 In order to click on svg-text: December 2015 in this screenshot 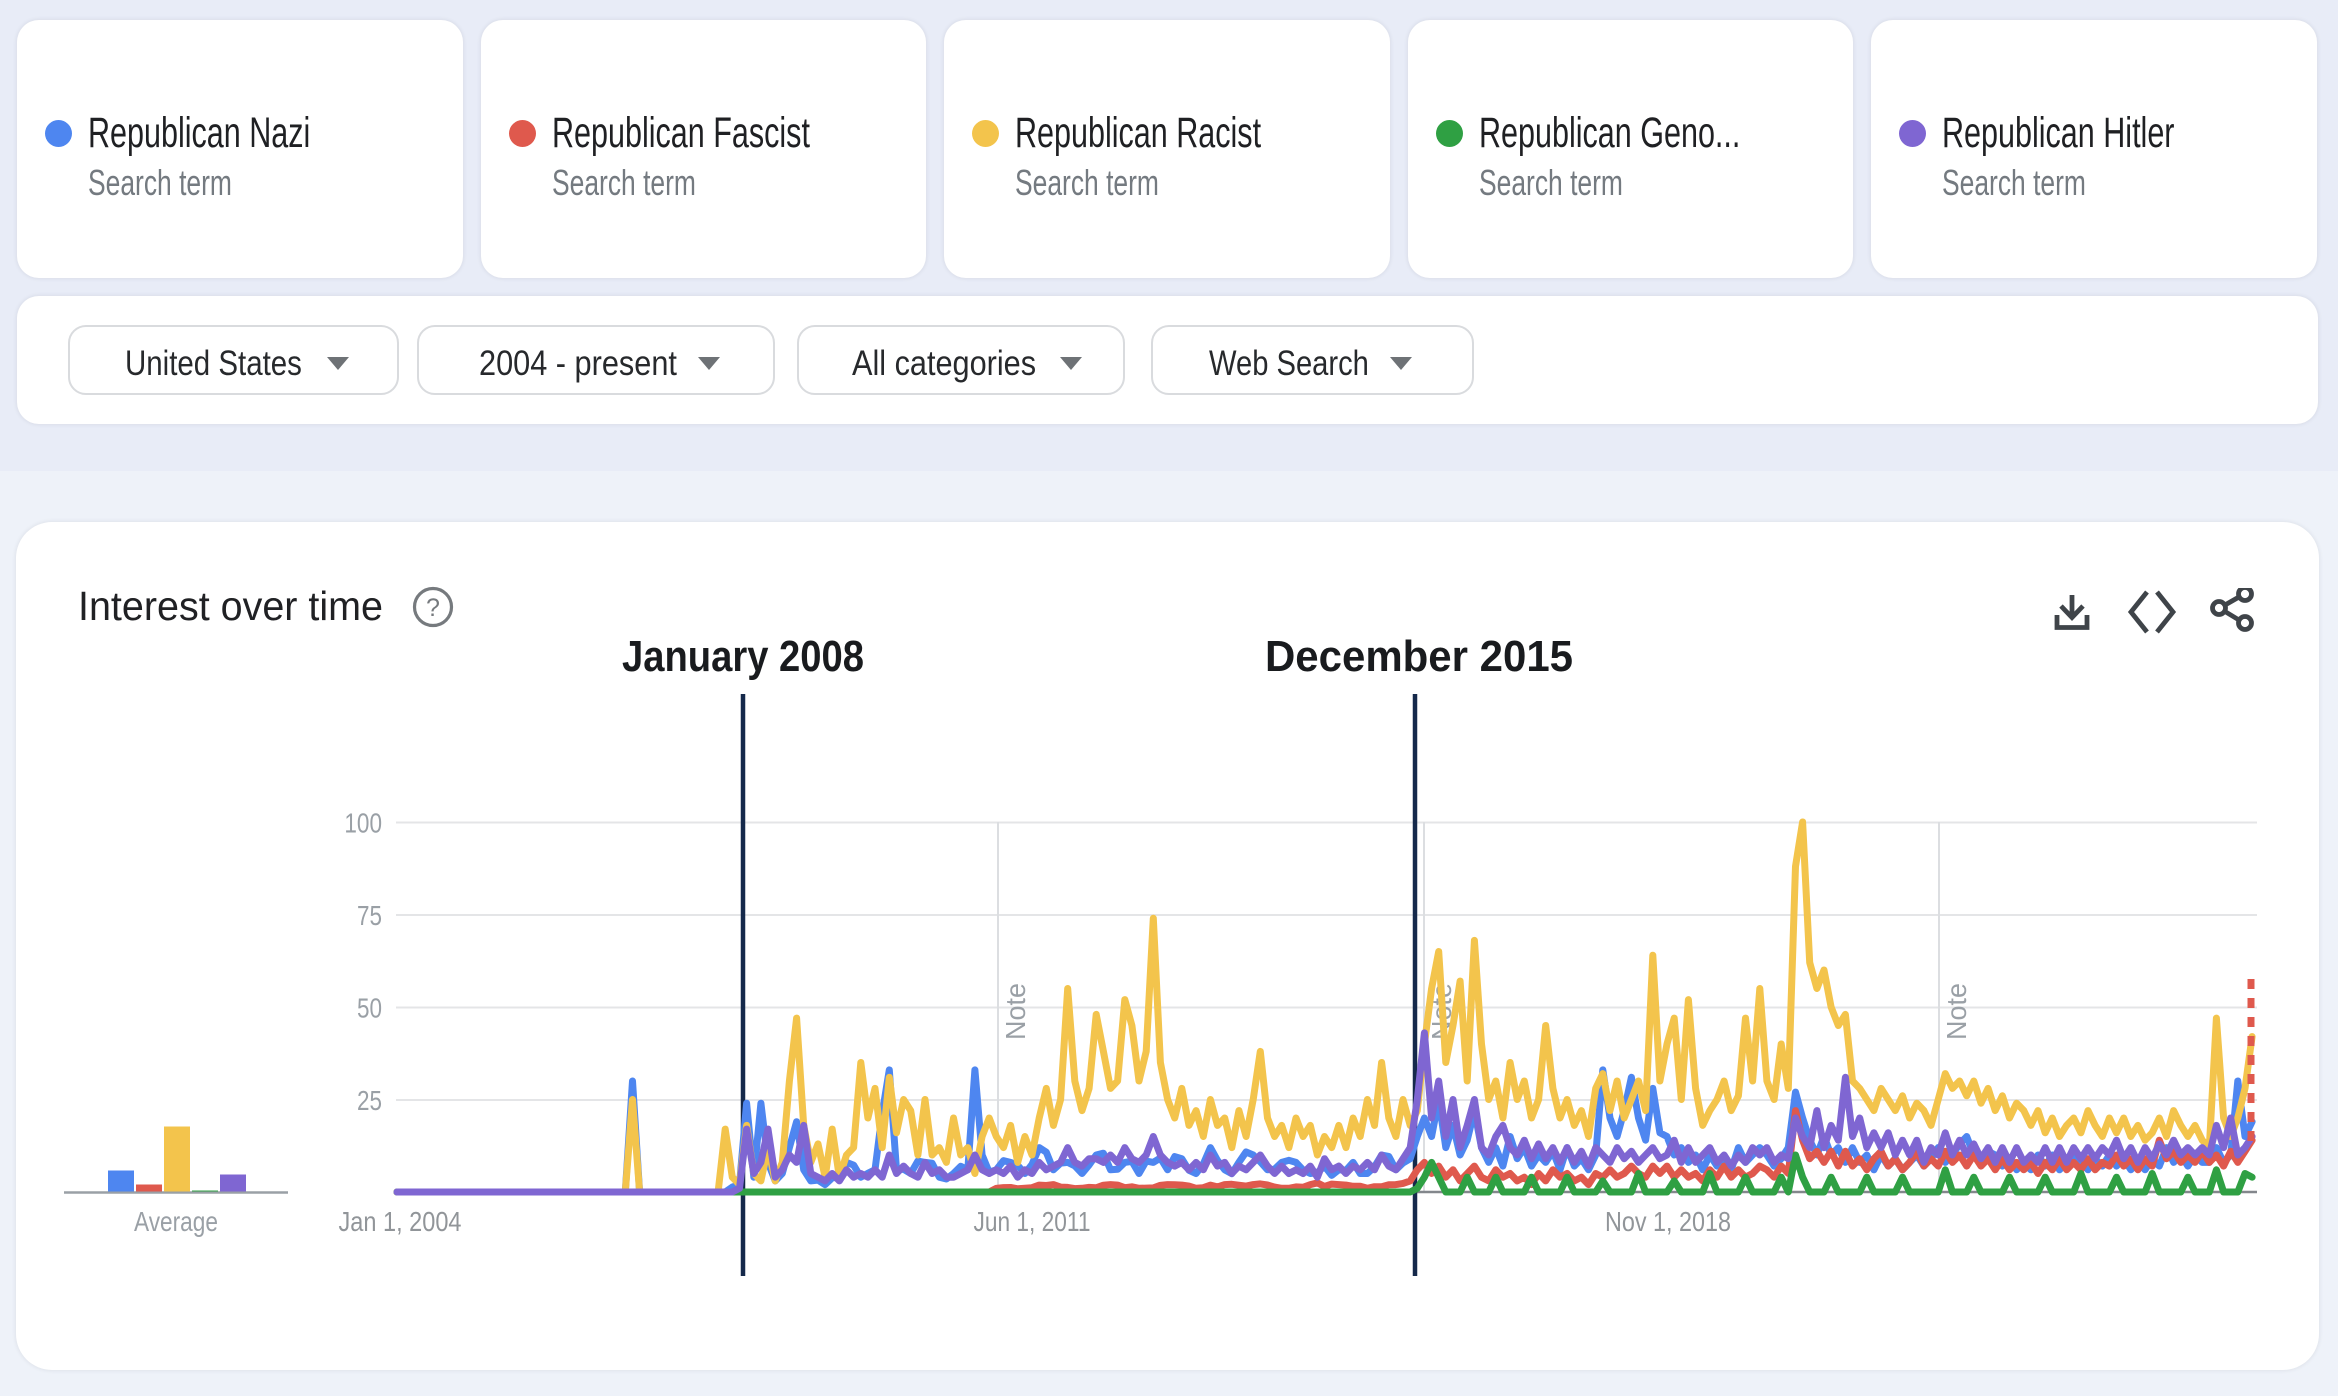, I will do `click(1419, 656)`.